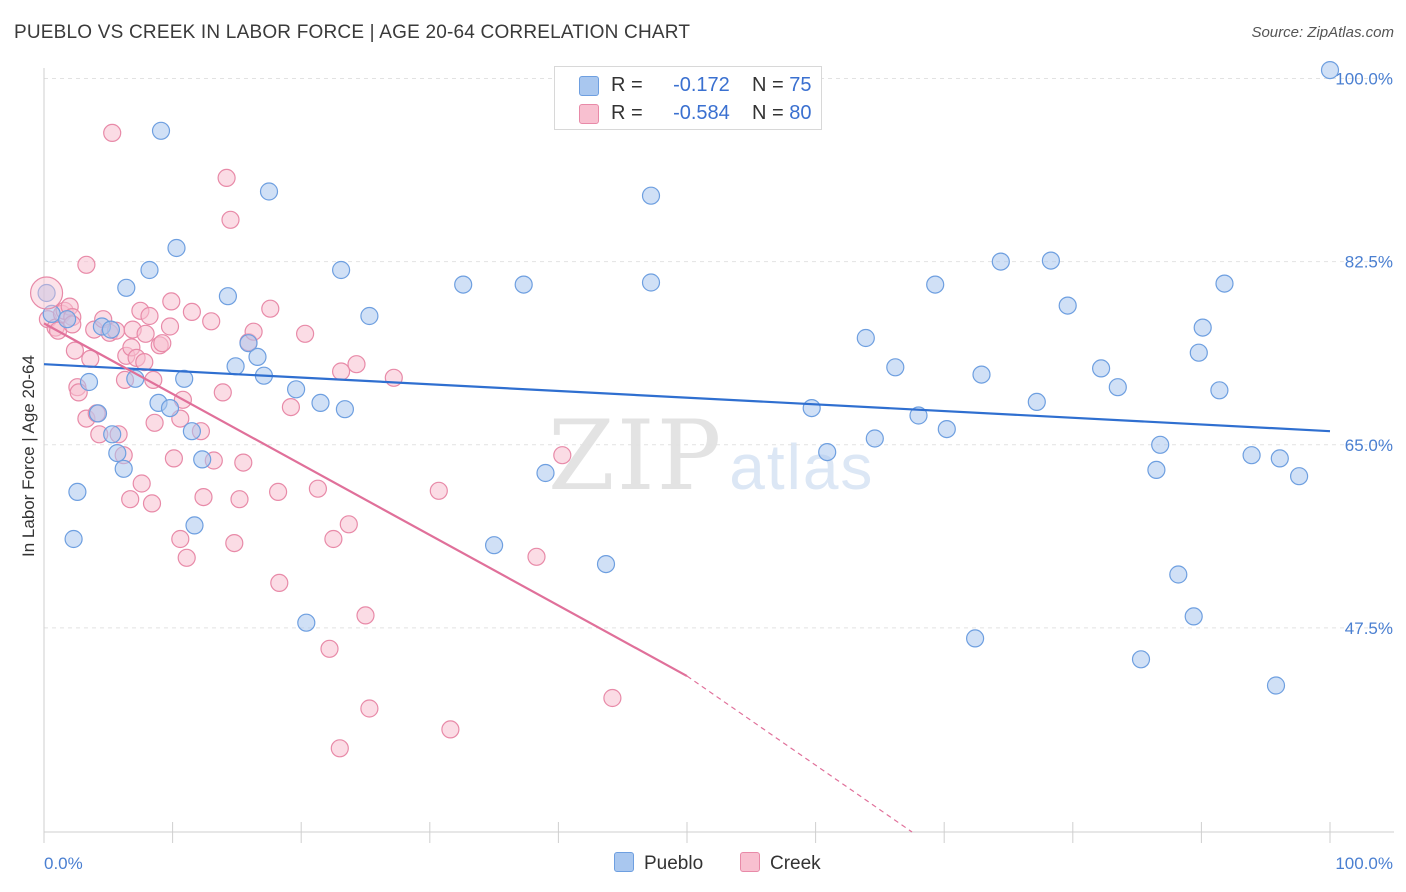 The width and height of the screenshot is (1406, 892). I want to click on pueblo-trend-line, so click(687, 398).